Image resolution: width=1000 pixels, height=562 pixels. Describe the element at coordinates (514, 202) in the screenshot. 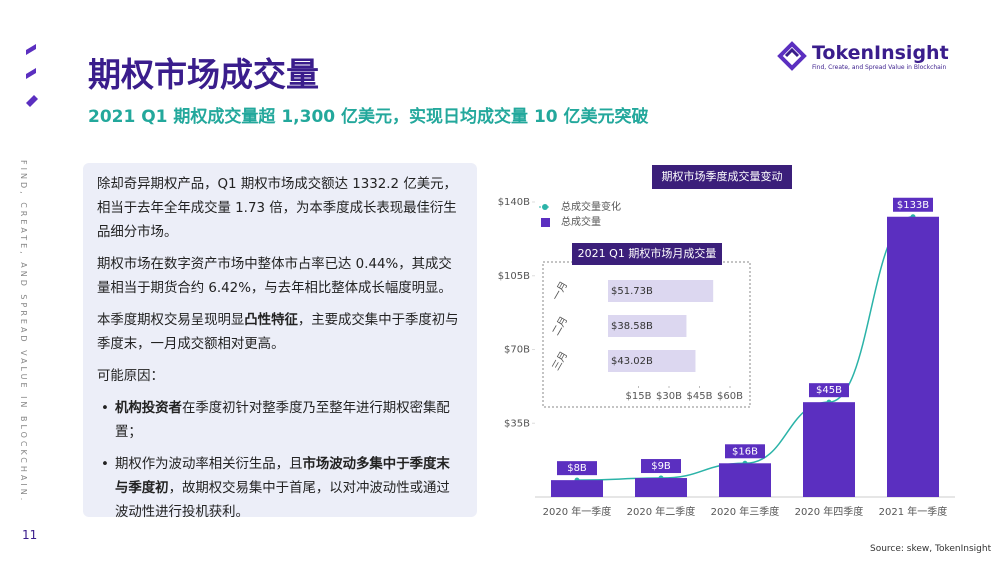

I see `y-tick-label: $140B` at that location.